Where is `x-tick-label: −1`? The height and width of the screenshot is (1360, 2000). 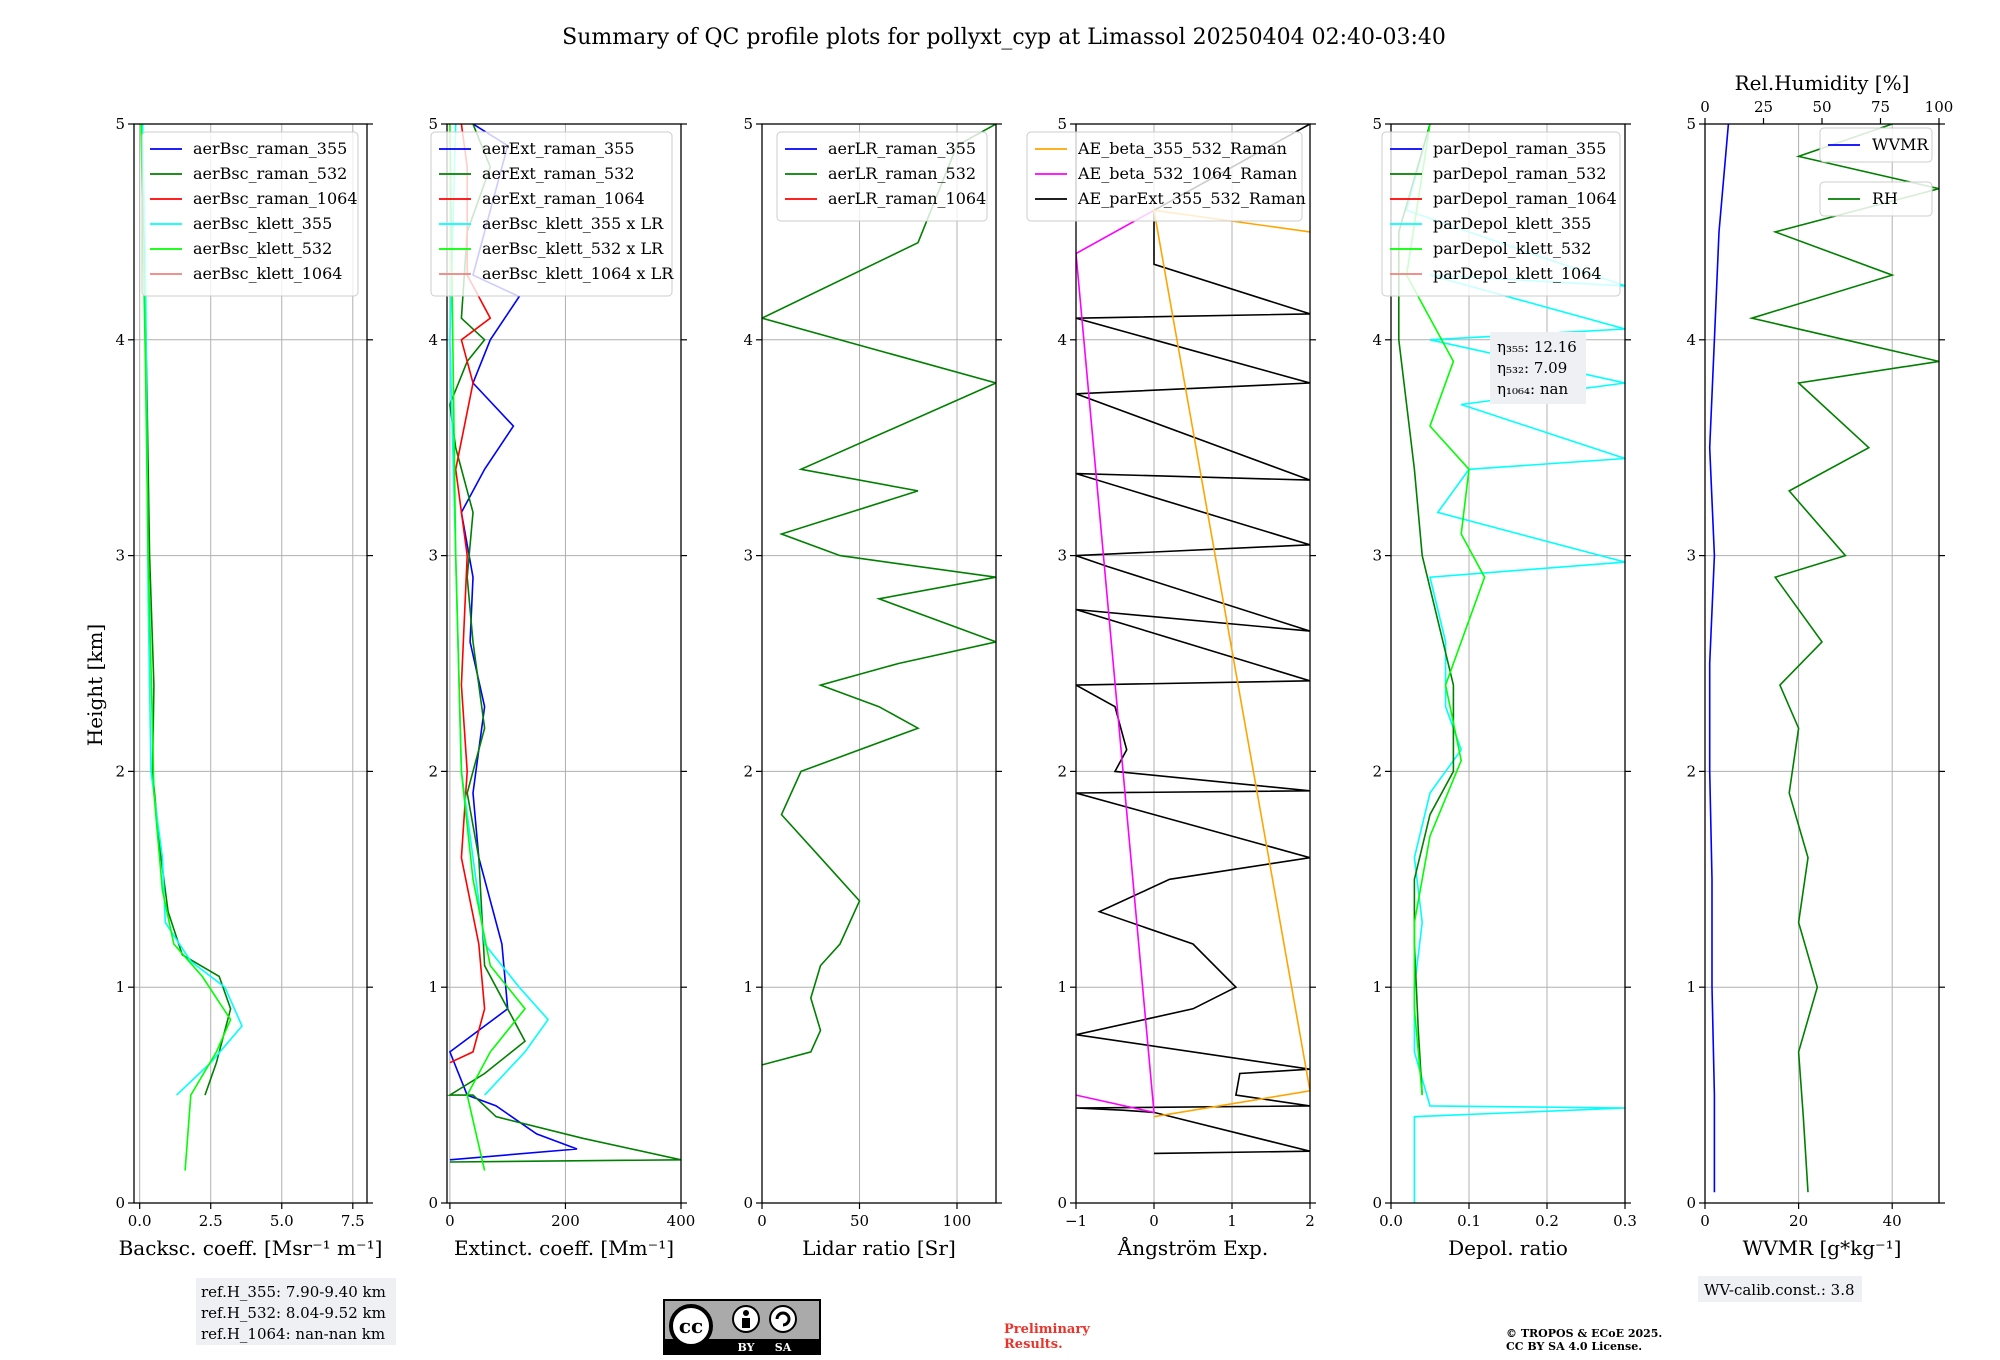
x-tick-label: −1 is located at coordinates (1076, 1221).